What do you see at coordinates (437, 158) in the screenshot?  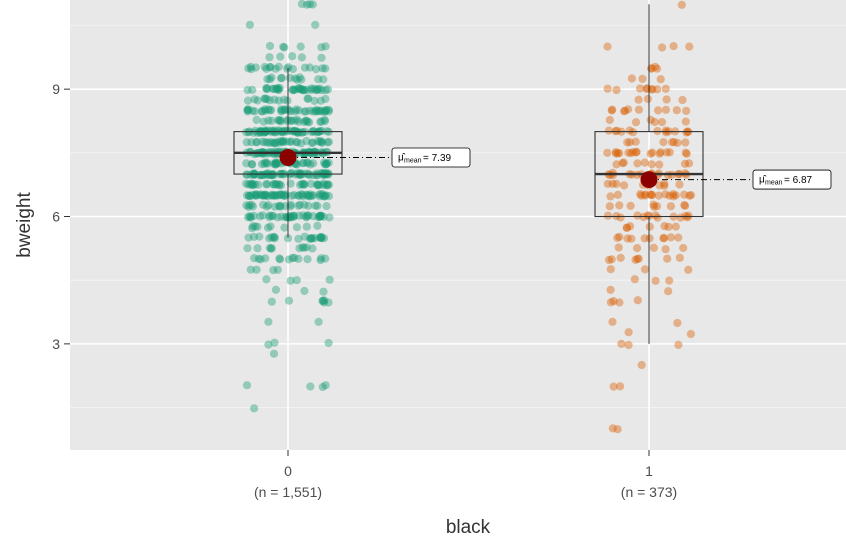 I see `mean-label-value: = 7.39` at bounding box center [437, 158].